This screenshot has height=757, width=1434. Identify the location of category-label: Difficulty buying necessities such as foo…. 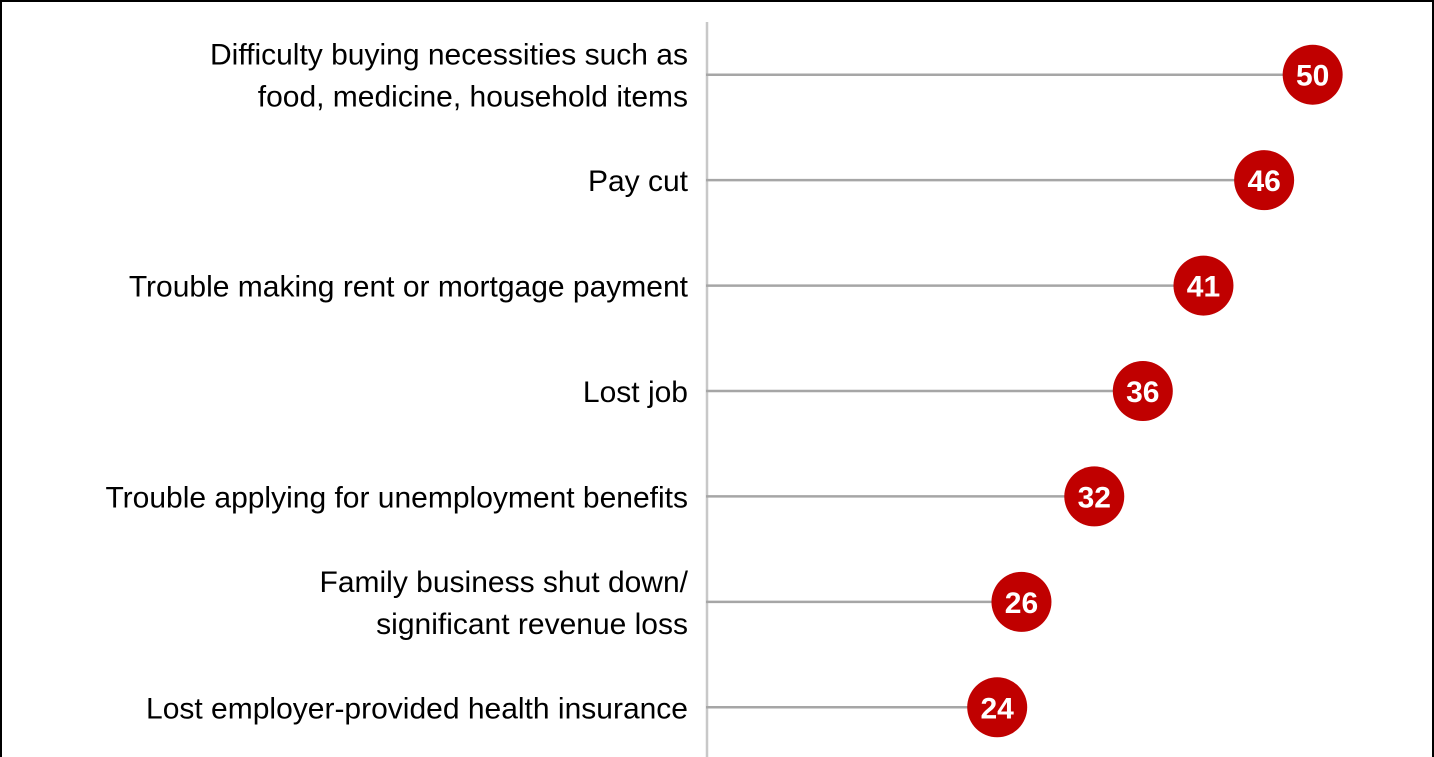
(449, 76).